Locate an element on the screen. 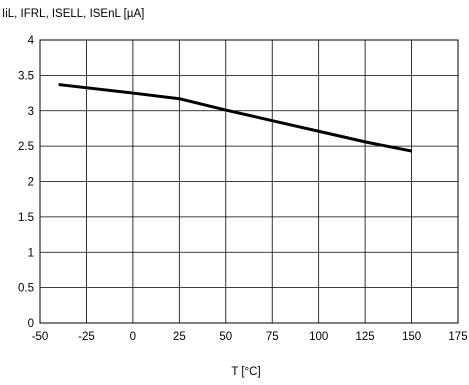 The width and height of the screenshot is (469, 385). x-tick-label: 175 is located at coordinates (457, 337).